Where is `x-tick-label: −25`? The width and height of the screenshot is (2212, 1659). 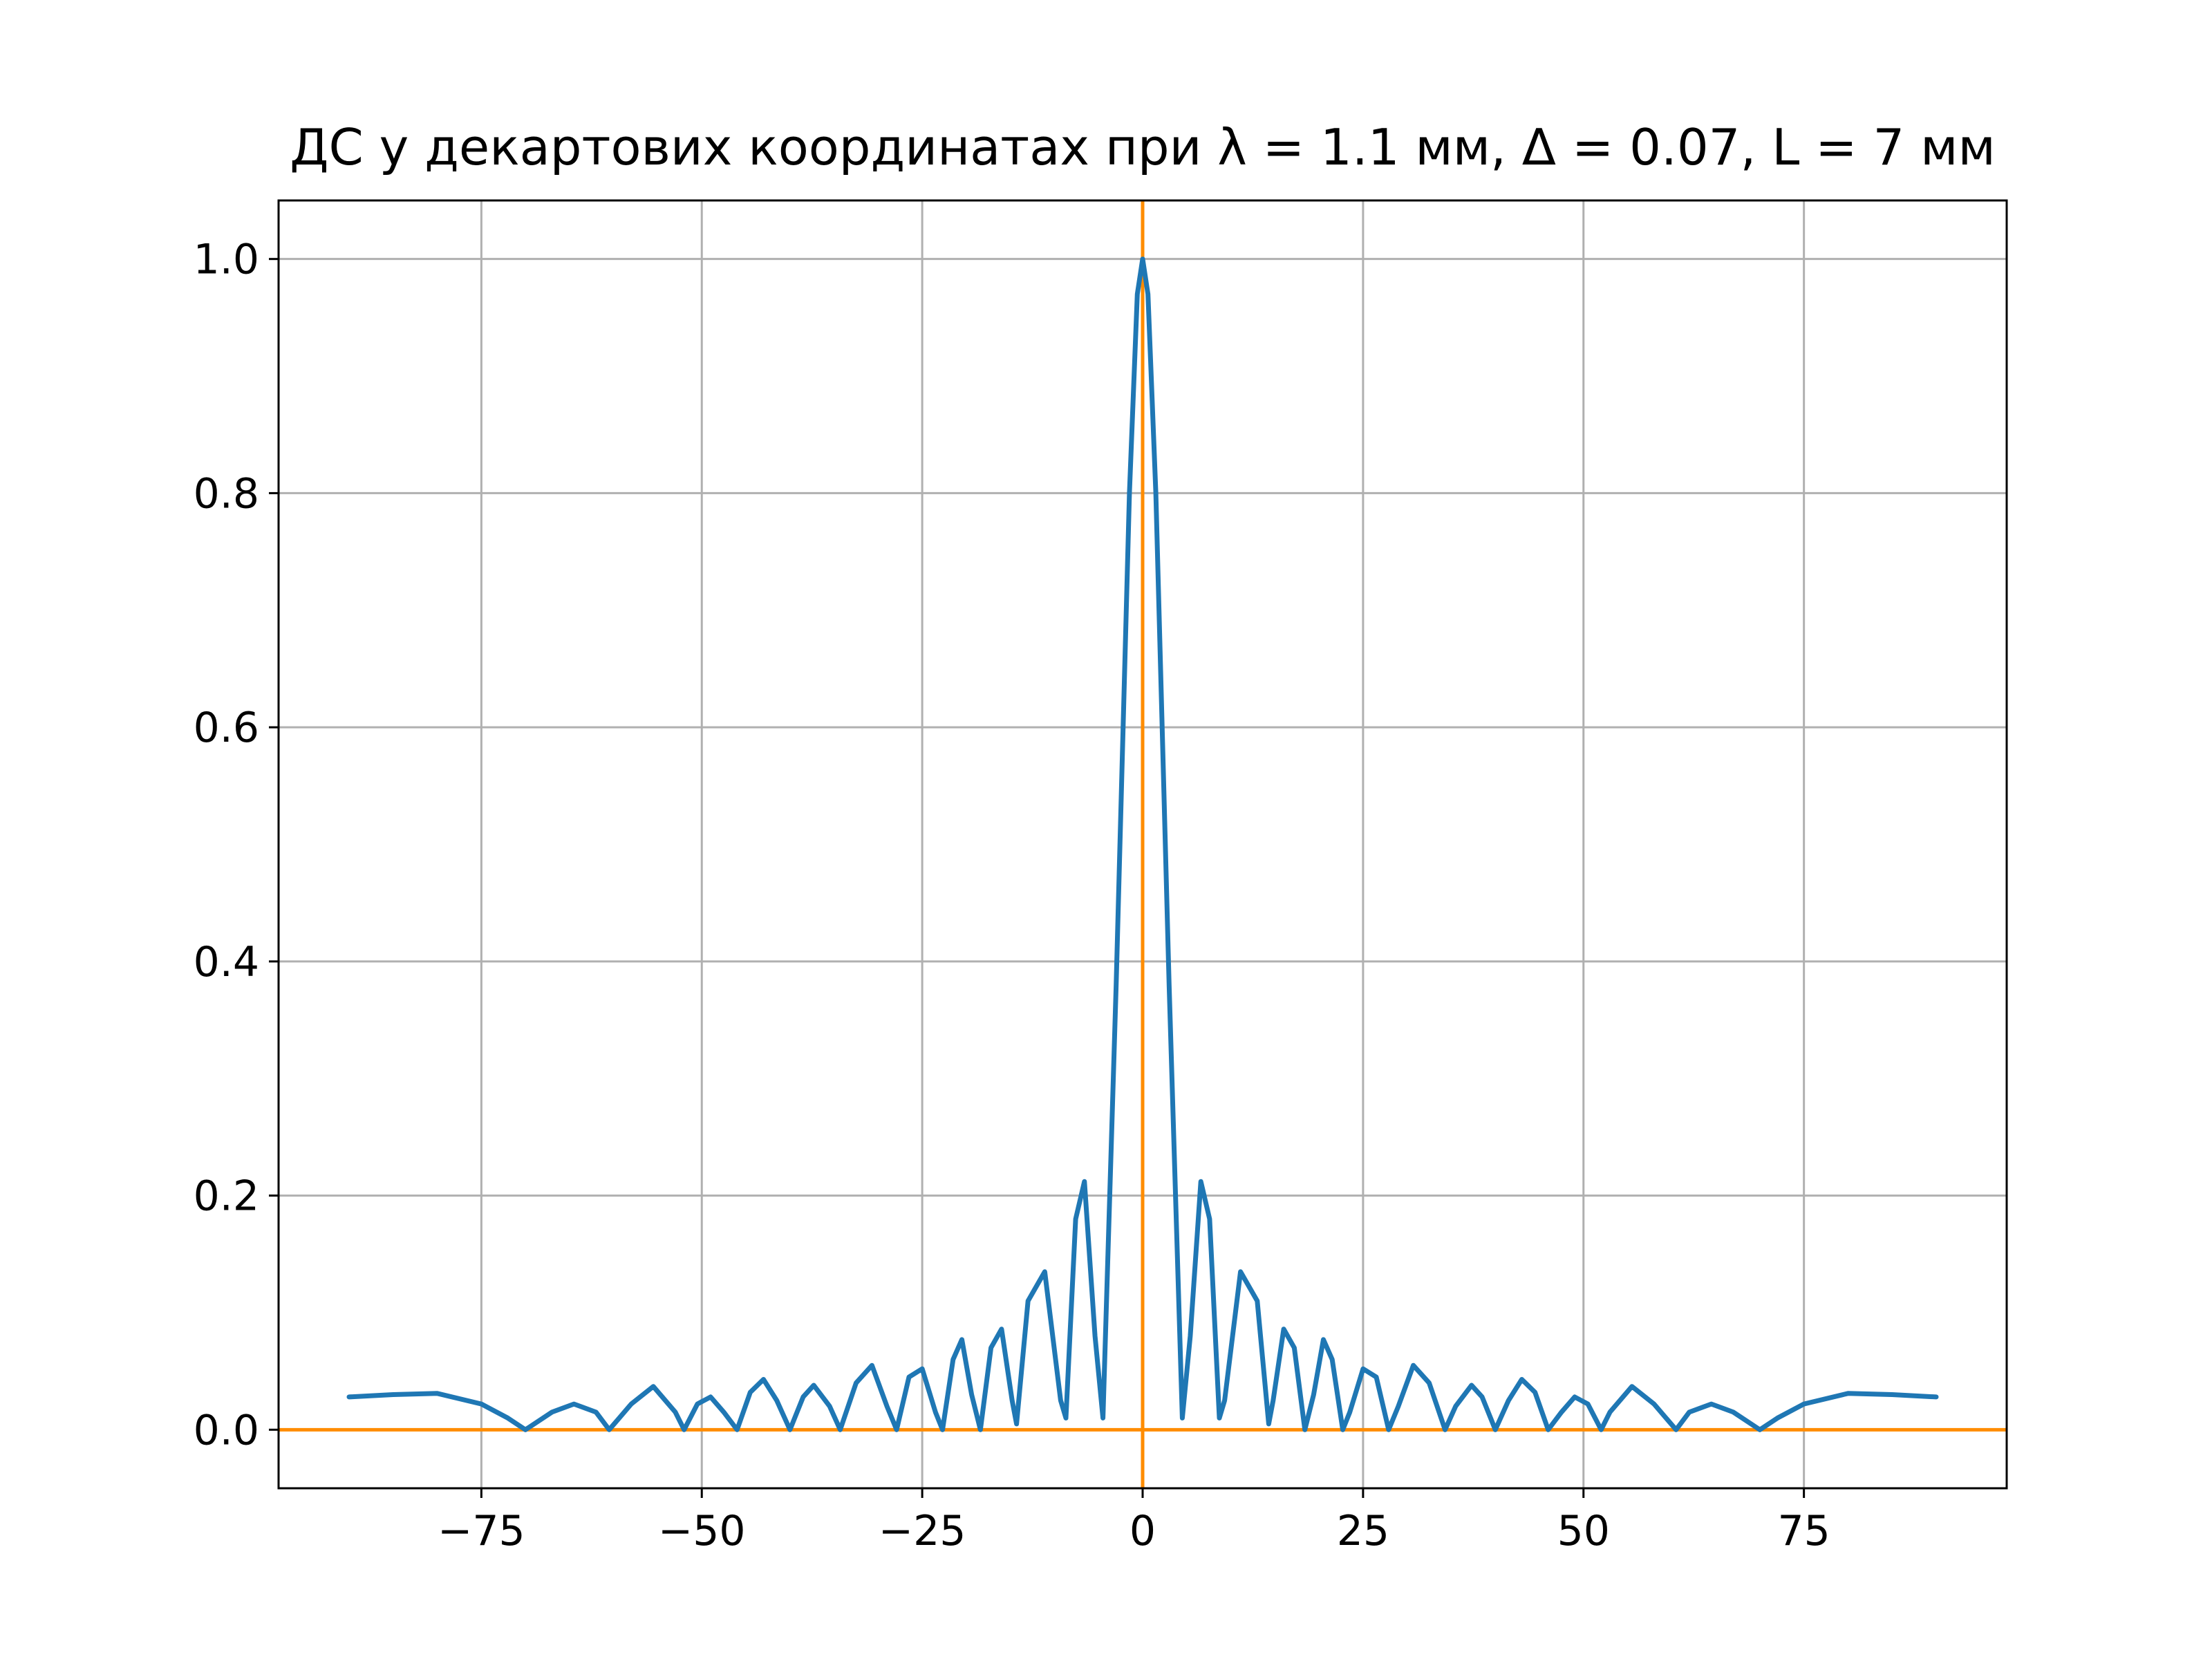 x-tick-label: −25 is located at coordinates (922, 1531).